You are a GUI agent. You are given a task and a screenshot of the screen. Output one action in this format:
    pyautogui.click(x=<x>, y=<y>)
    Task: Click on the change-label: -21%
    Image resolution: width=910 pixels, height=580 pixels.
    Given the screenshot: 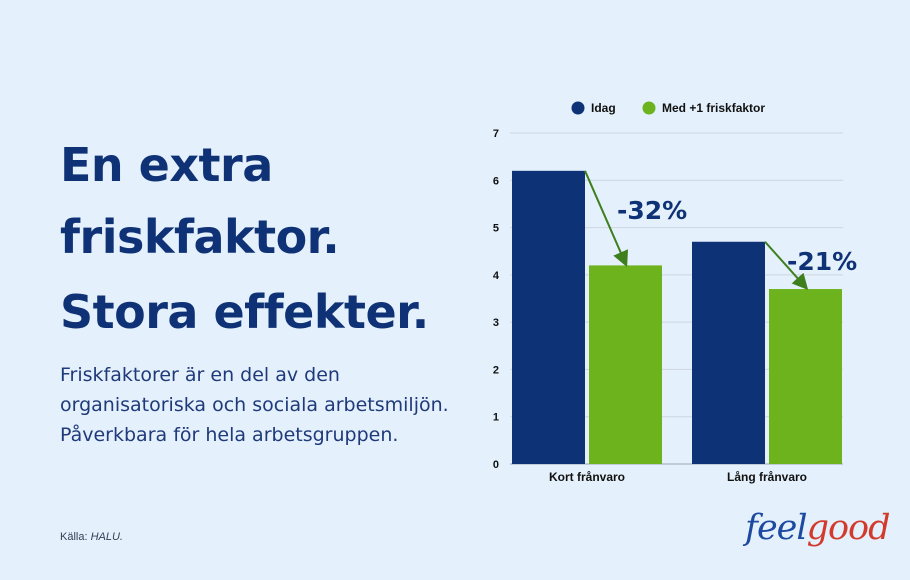 What is the action you would take?
    pyautogui.click(x=822, y=261)
    